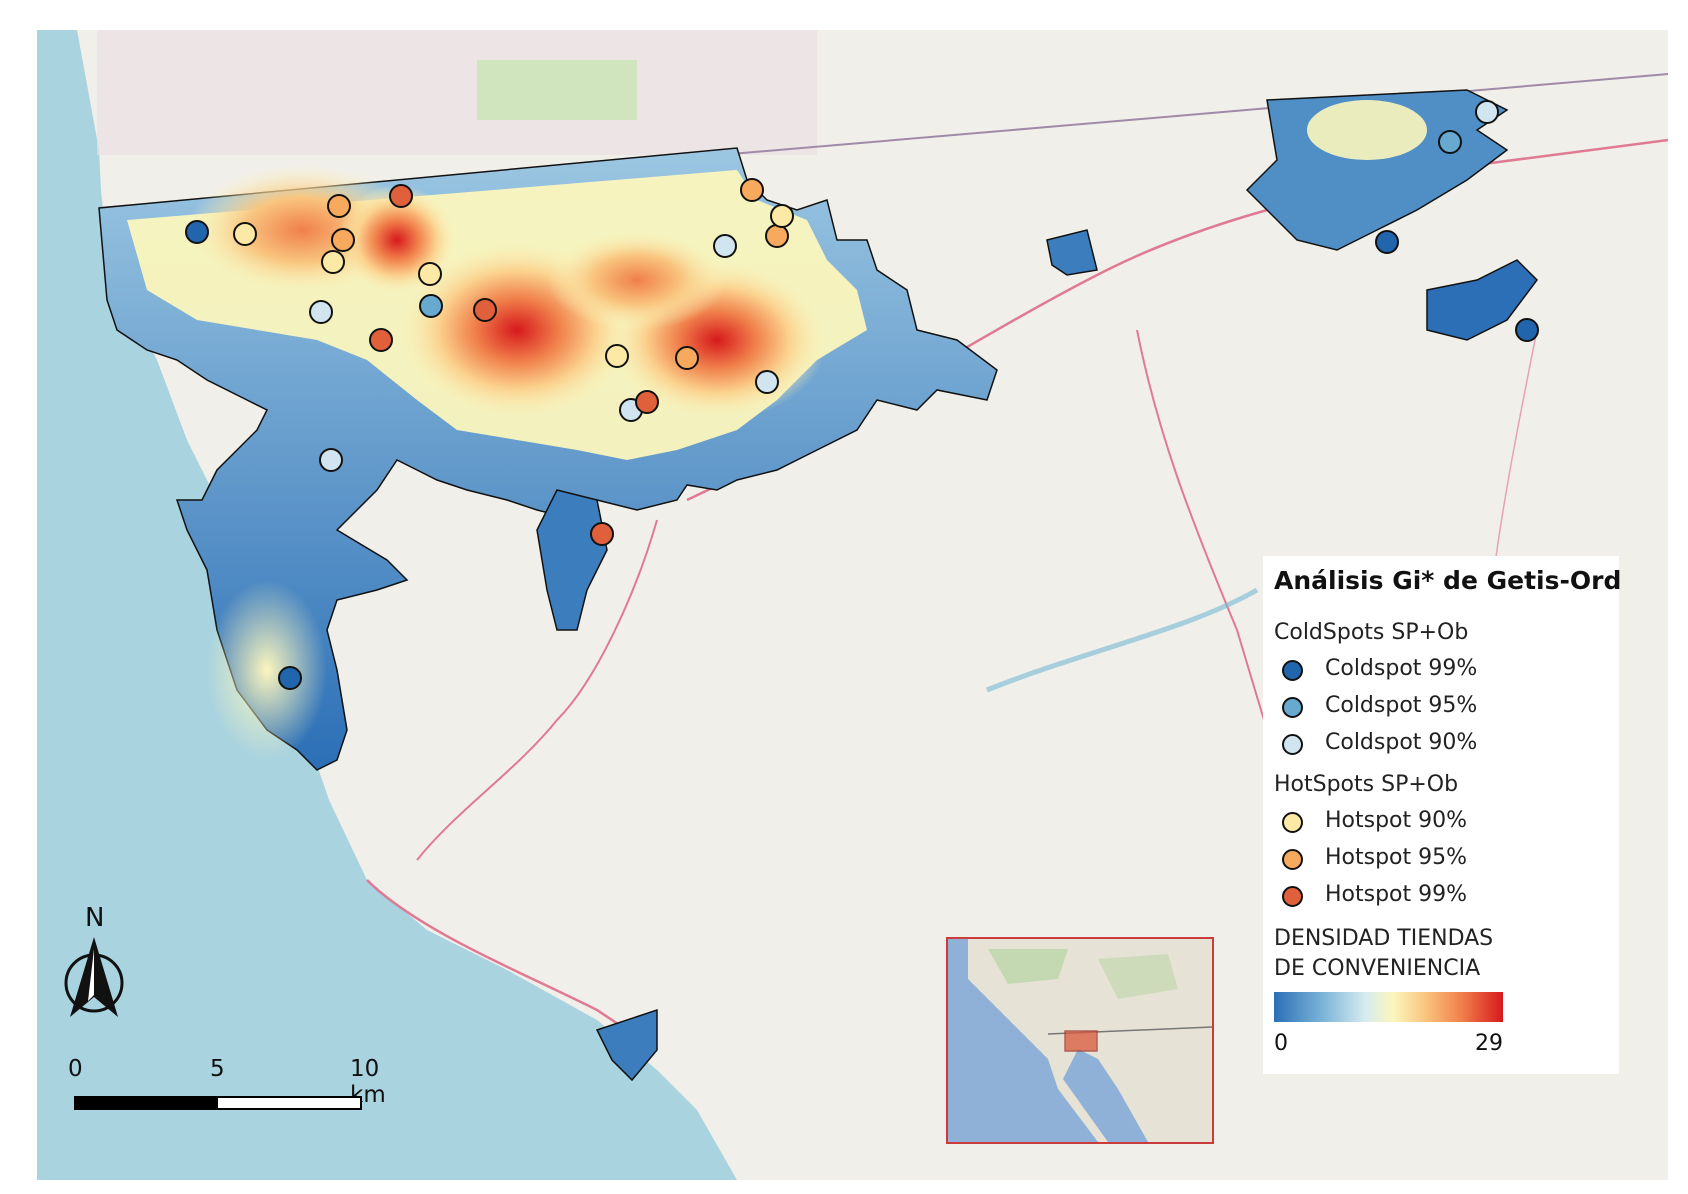 The image size is (1688, 1194). What do you see at coordinates (1489, 1043) in the screenshot?
I see `density-max-label: 29` at bounding box center [1489, 1043].